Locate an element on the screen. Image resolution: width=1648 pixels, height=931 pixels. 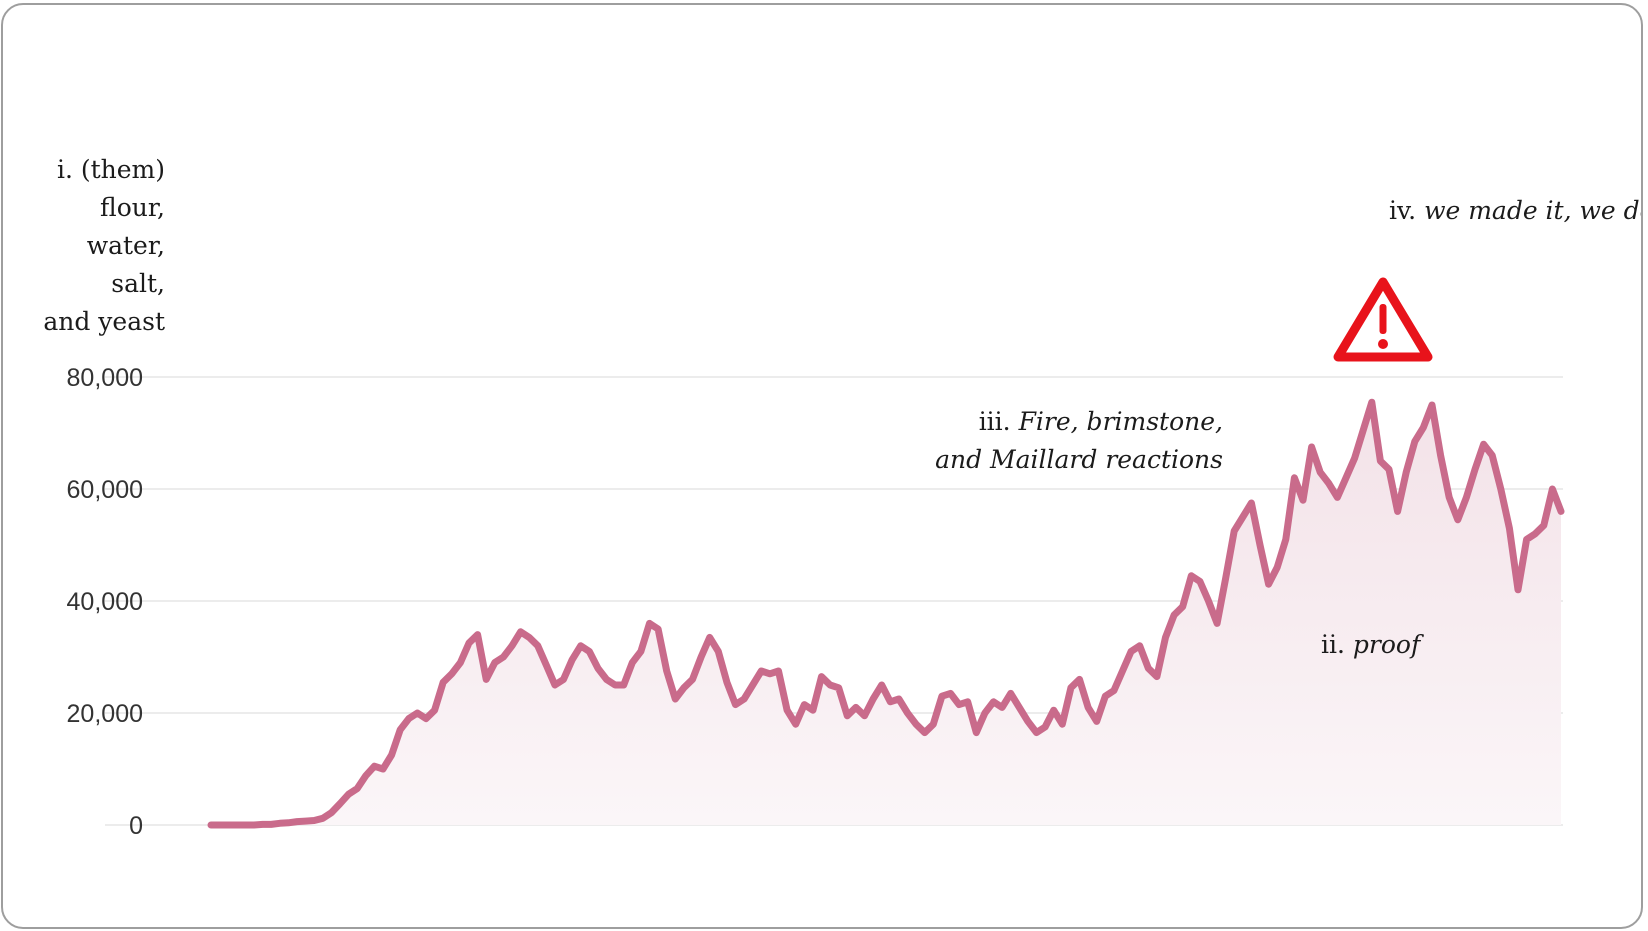
annotation-ingredients-line: and yeast is located at coordinates (104, 321).